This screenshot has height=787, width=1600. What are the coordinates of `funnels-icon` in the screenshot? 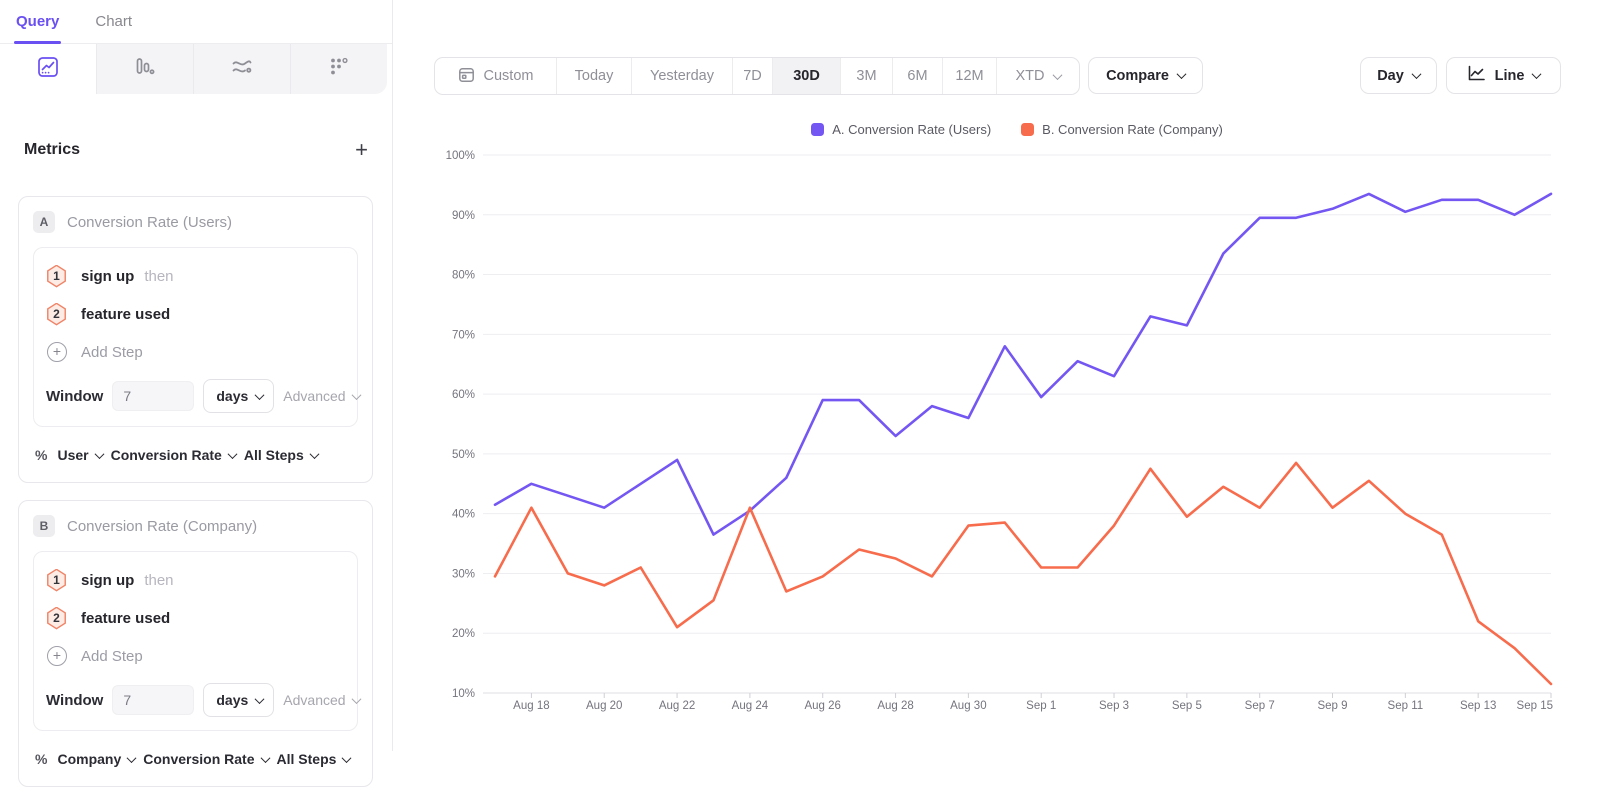 It's located at (145, 69).